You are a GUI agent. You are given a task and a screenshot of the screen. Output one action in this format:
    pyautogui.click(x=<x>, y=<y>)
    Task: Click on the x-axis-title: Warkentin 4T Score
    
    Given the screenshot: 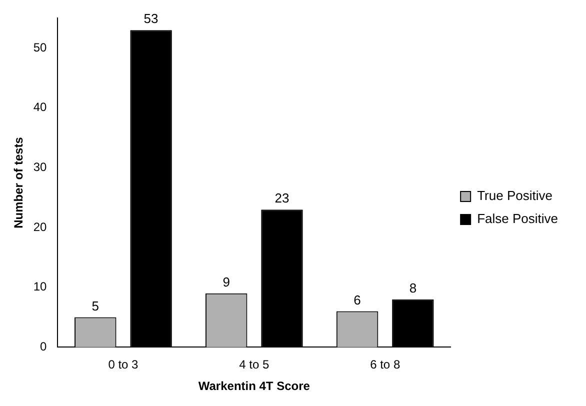 What is the action you would take?
    pyautogui.click(x=254, y=386)
    